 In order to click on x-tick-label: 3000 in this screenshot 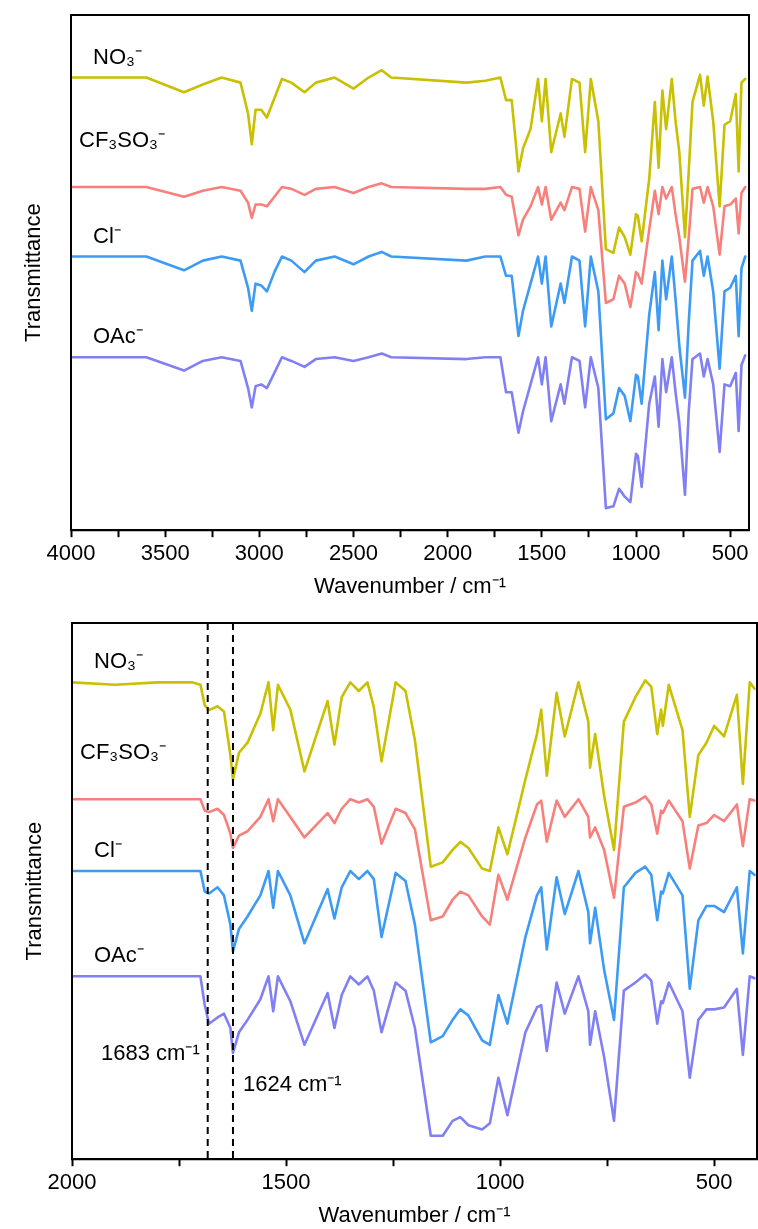, I will do `click(259, 553)`.